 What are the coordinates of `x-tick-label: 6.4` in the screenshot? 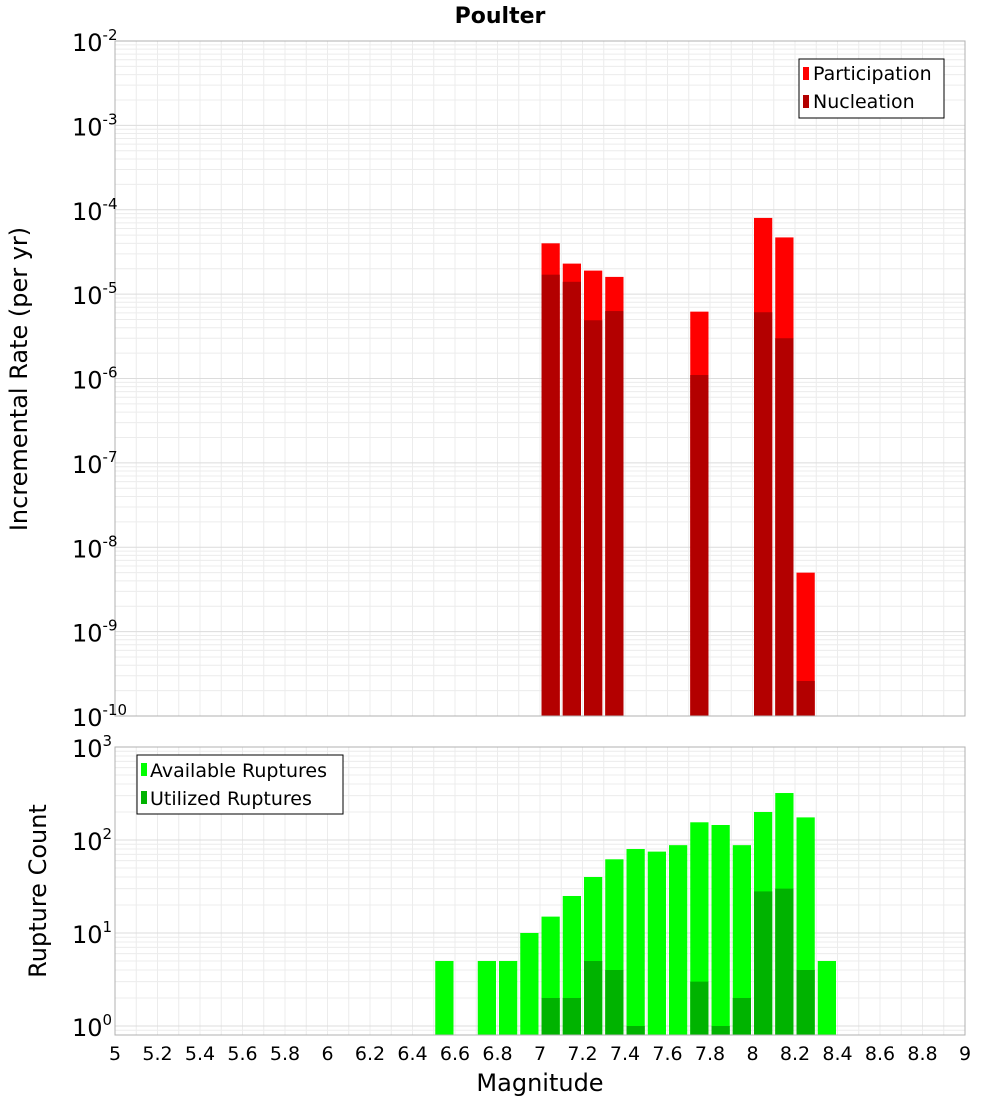 It's located at (412, 1054).